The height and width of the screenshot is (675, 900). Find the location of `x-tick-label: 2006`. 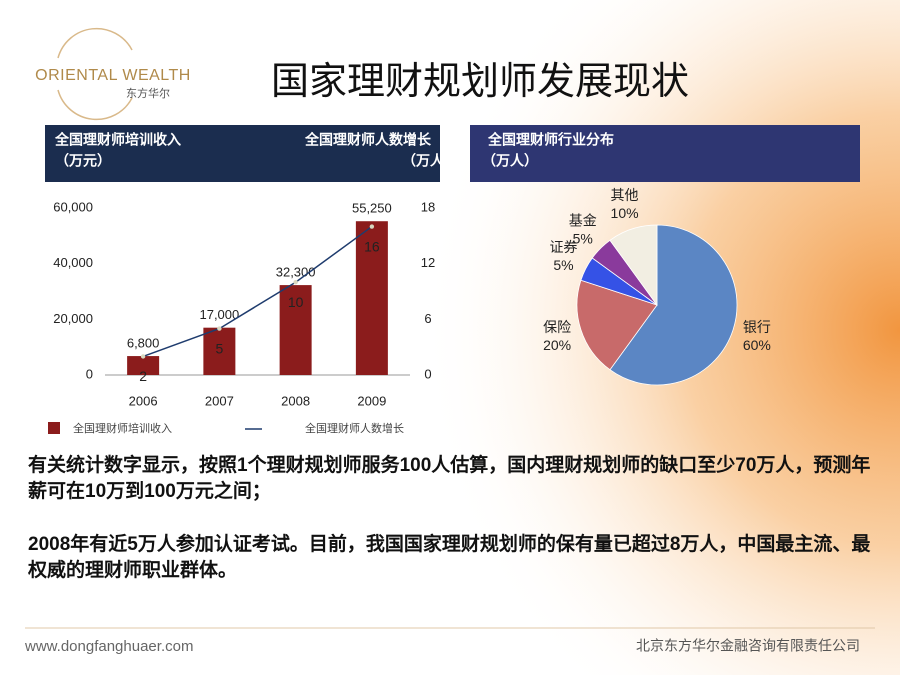

x-tick-label: 2006 is located at coordinates (143, 400).